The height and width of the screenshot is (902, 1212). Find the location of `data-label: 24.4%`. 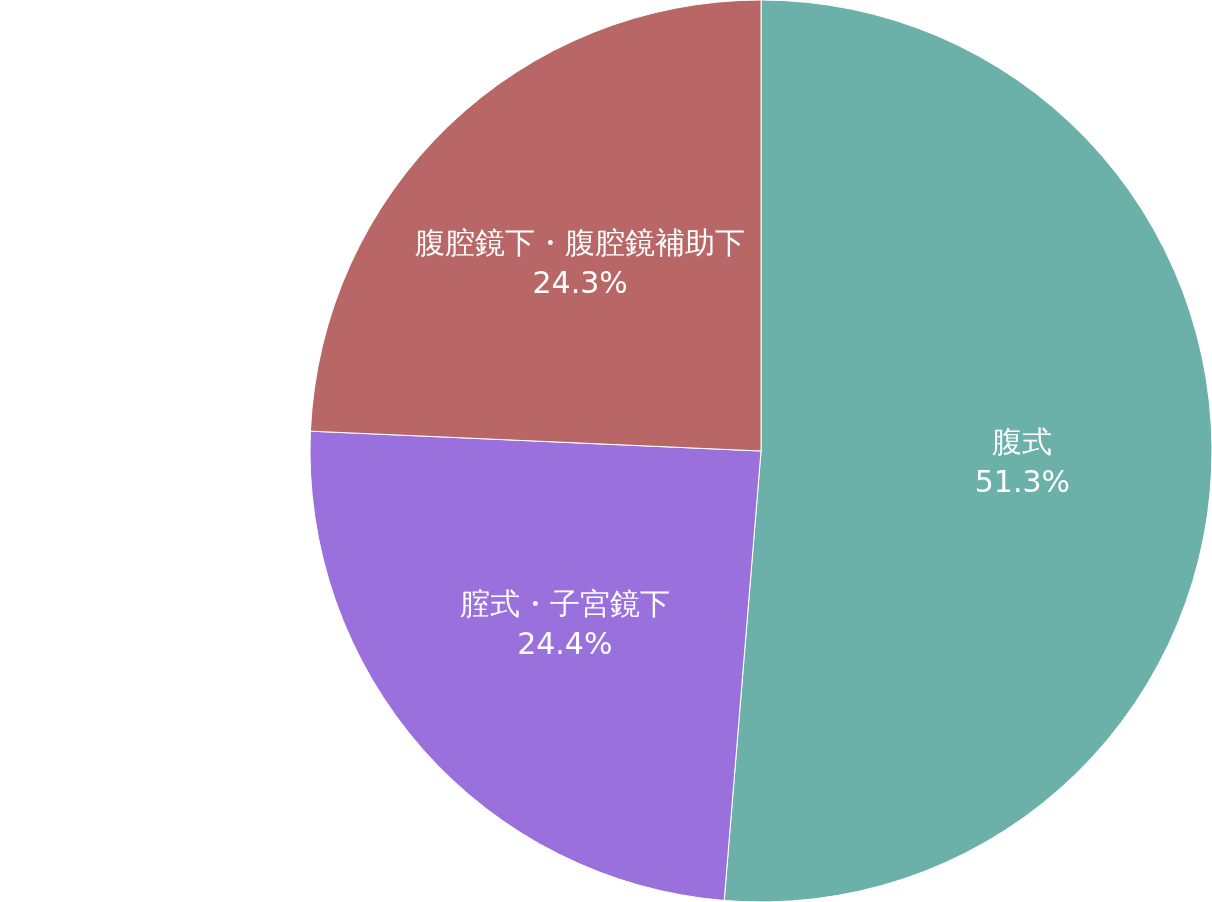

data-label: 24.4% is located at coordinates (565, 644).